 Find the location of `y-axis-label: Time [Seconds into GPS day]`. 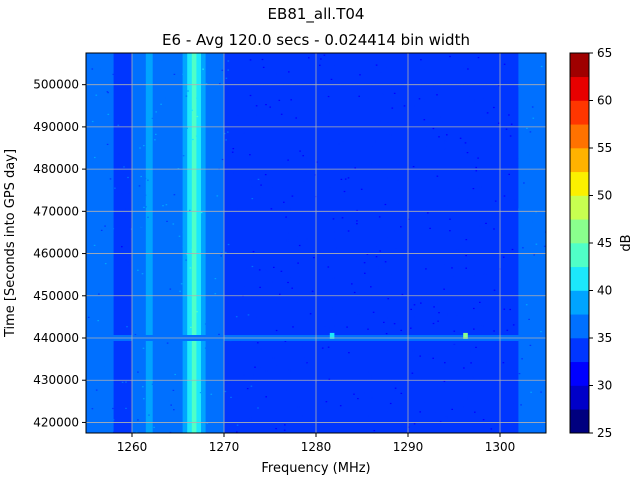

y-axis-label: Time [Seconds into GPS day] is located at coordinates (10, 243).